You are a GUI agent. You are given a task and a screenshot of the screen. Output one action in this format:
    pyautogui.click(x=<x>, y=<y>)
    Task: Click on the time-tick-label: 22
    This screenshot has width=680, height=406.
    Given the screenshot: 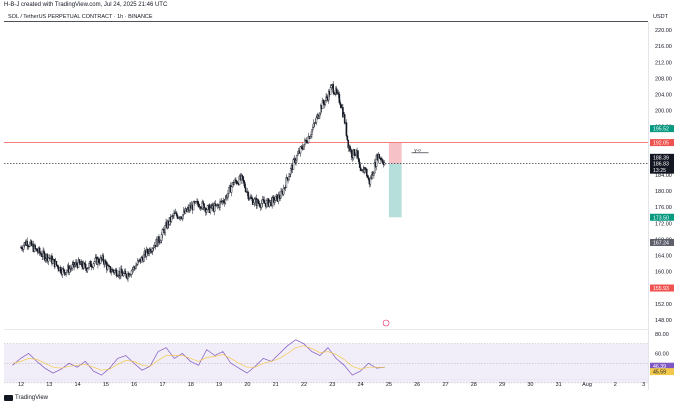 What is the action you would take?
    pyautogui.click(x=304, y=385)
    